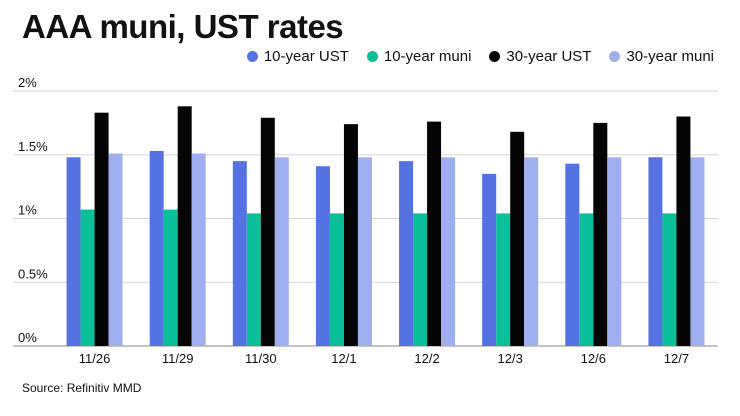  Describe the element at coordinates (33, 146) in the screenshot. I see `y-tick-label: 1.5%` at that location.